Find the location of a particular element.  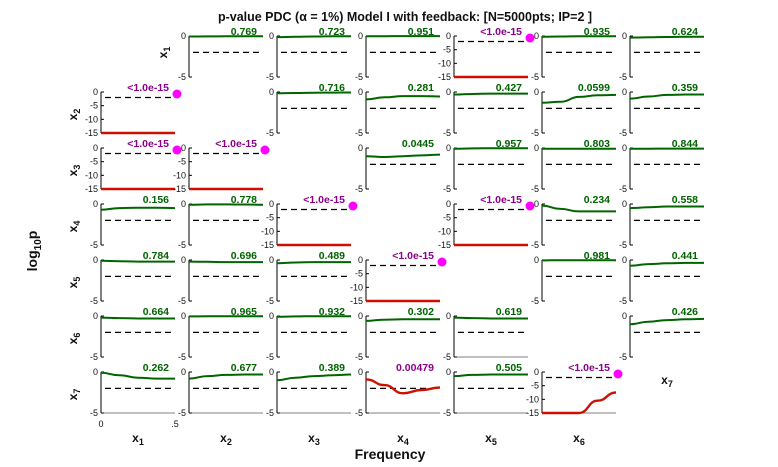

panel-r3-c2: 0 -5 -10 -15 <1.0e-15 is located at coordinates (221, 166).